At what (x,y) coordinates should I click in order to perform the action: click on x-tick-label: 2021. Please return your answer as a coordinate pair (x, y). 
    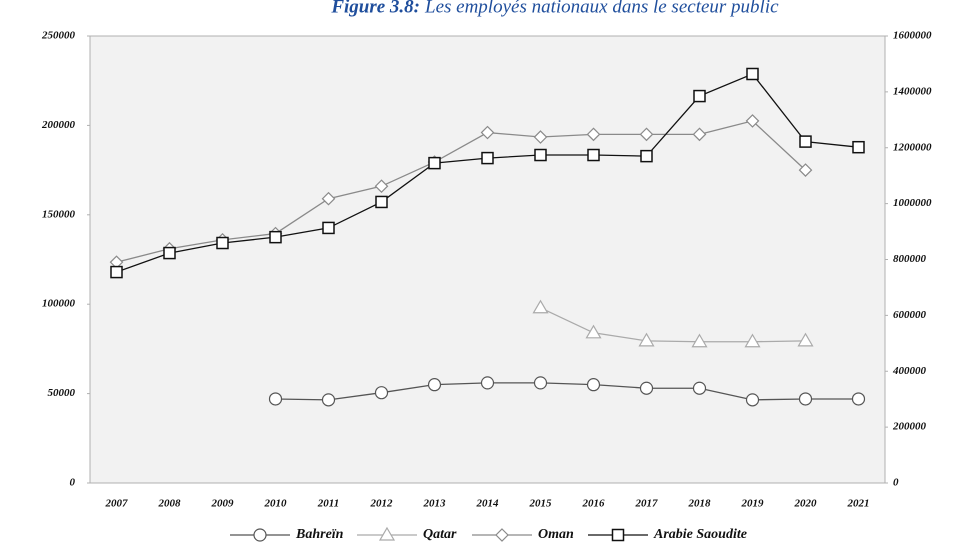
    Looking at the image, I should click on (858, 504).